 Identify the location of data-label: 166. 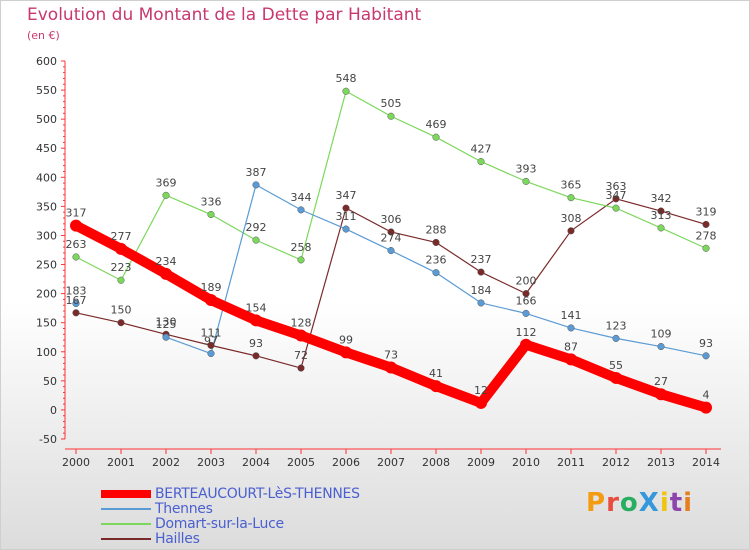
(526, 300).